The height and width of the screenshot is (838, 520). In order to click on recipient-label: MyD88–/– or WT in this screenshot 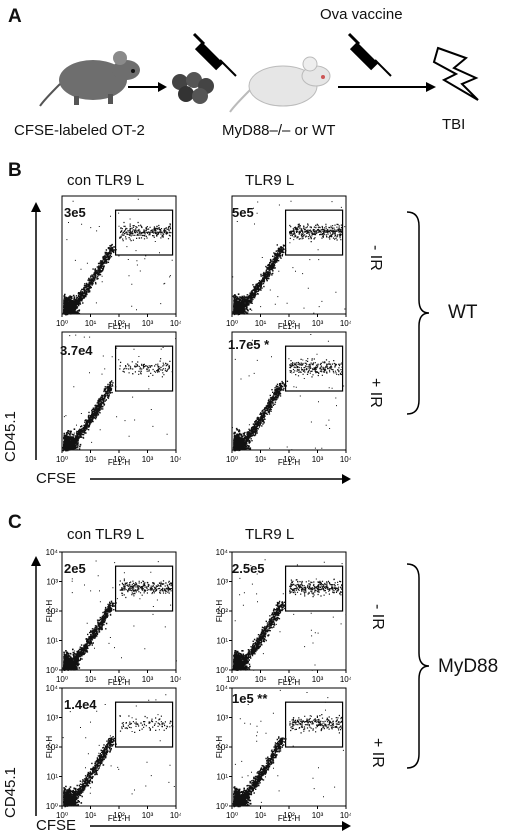, I will do `click(279, 130)`.